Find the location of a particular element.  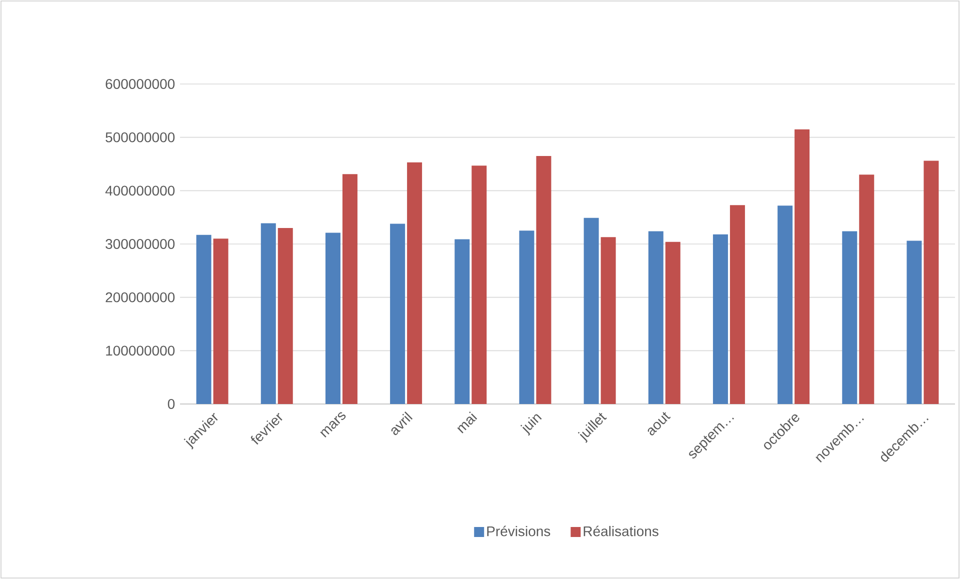

x-tick-label: mai is located at coordinates (467, 423).